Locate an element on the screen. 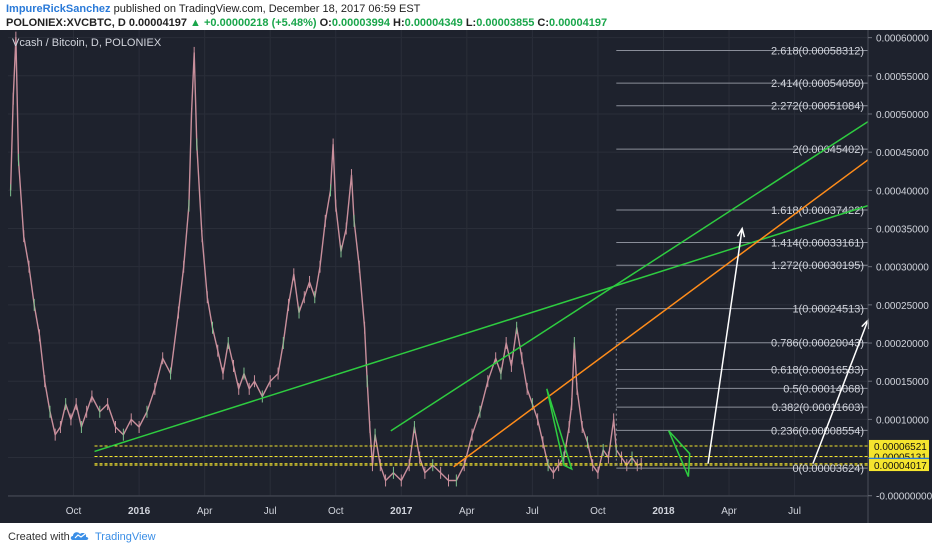  open-value: 0.00003994 is located at coordinates (360, 23).